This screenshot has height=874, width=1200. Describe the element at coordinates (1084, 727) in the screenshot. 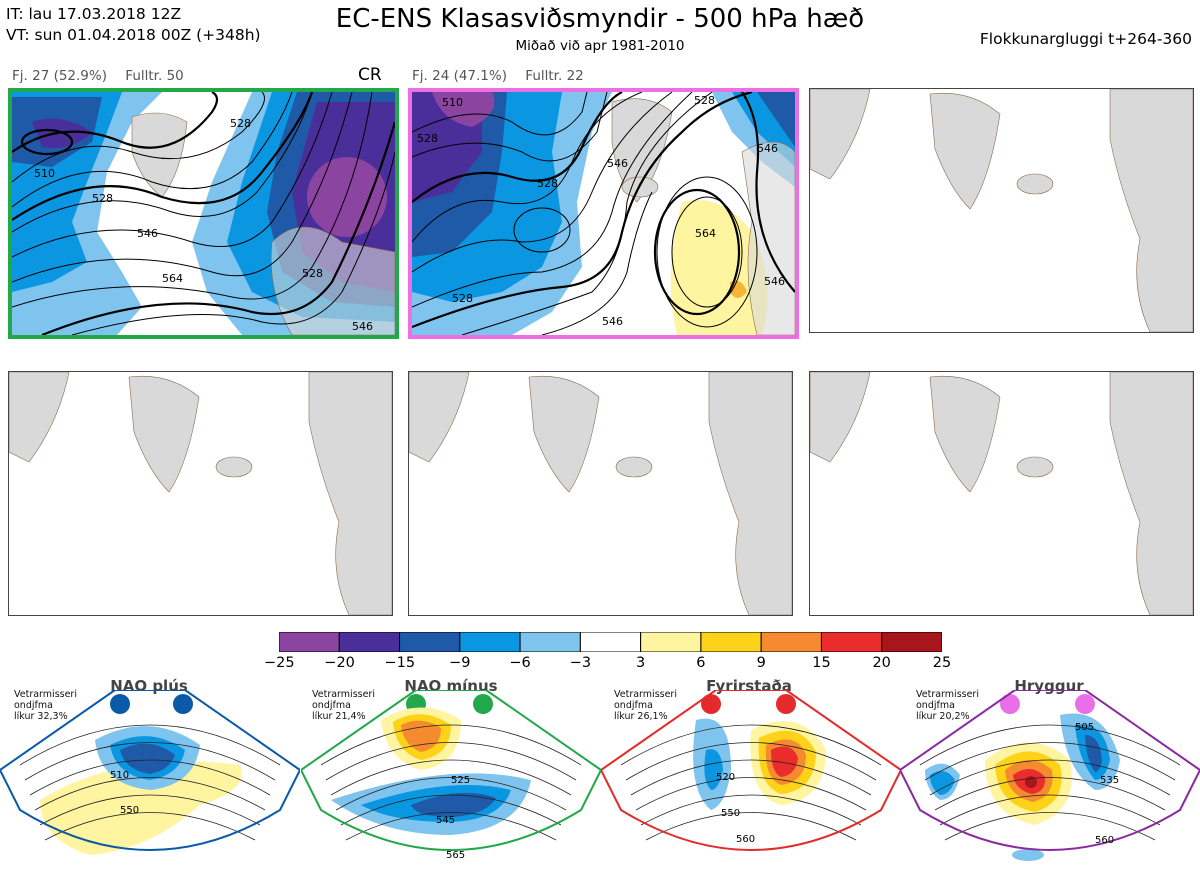

I see `regime-contour-label: 505` at that location.